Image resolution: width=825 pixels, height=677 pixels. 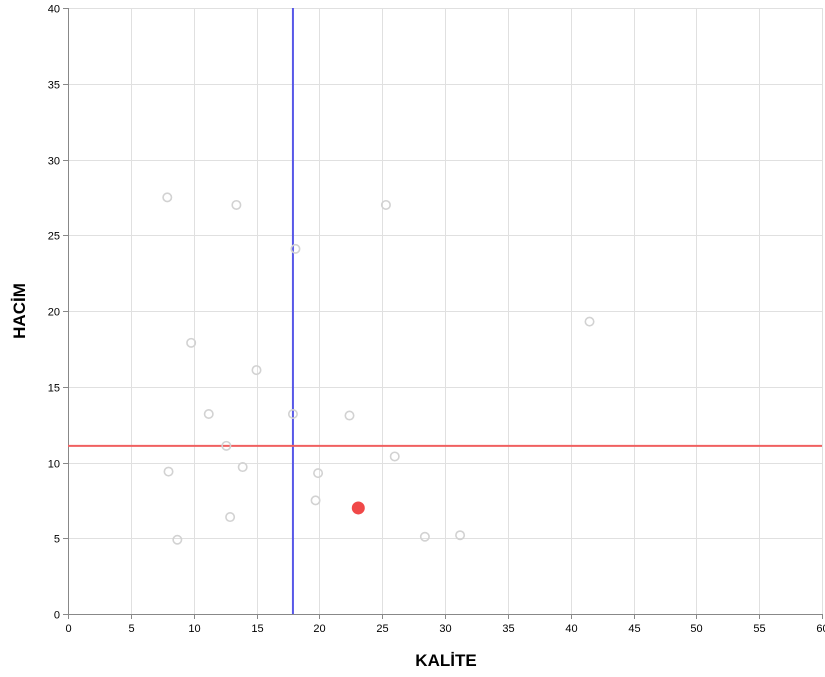 I want to click on x-tick-label: 20, so click(x=319, y=629).